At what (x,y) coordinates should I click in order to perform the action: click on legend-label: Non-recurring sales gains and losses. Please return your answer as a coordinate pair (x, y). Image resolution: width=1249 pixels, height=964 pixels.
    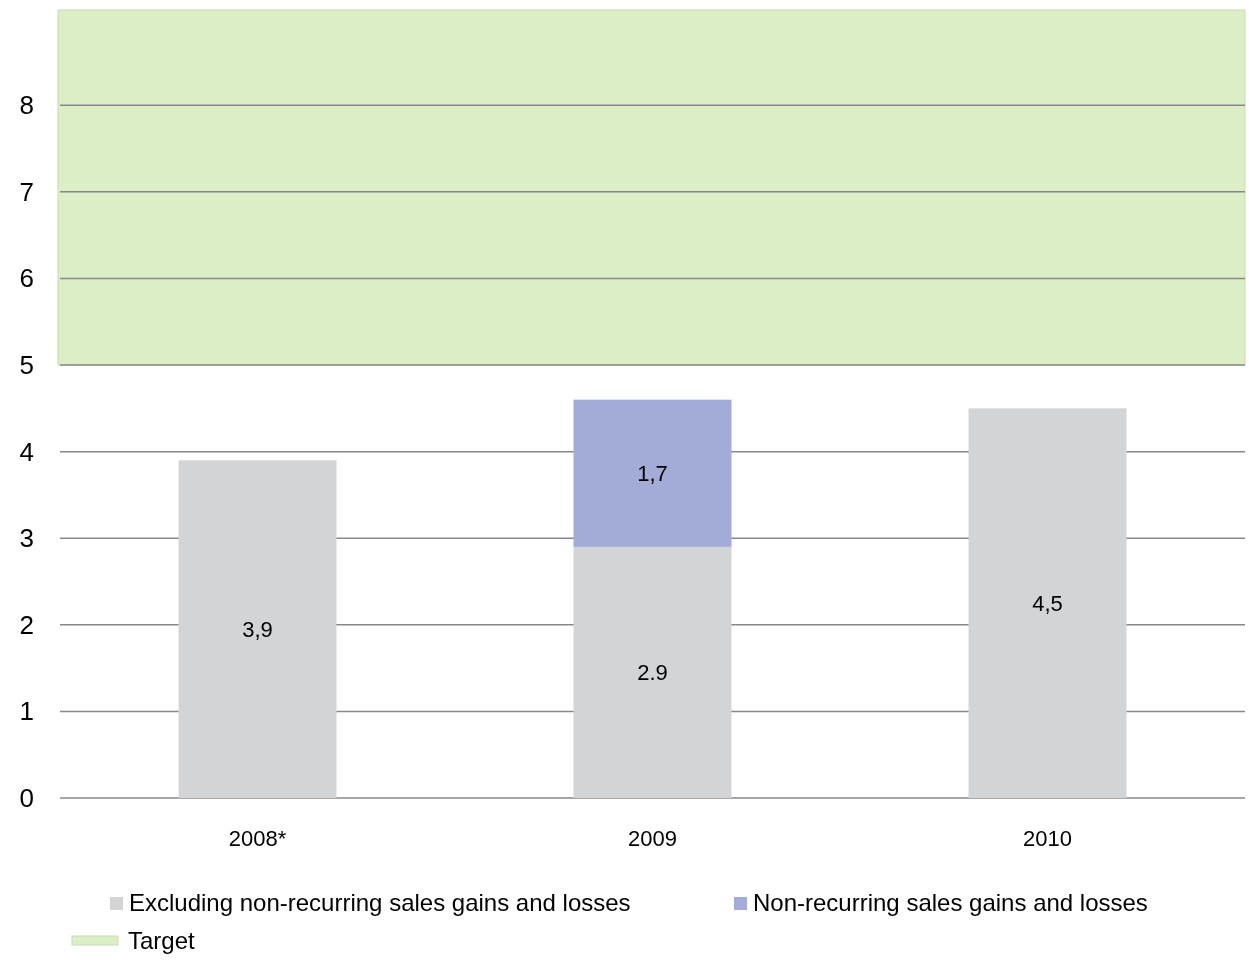
    Looking at the image, I should click on (950, 902).